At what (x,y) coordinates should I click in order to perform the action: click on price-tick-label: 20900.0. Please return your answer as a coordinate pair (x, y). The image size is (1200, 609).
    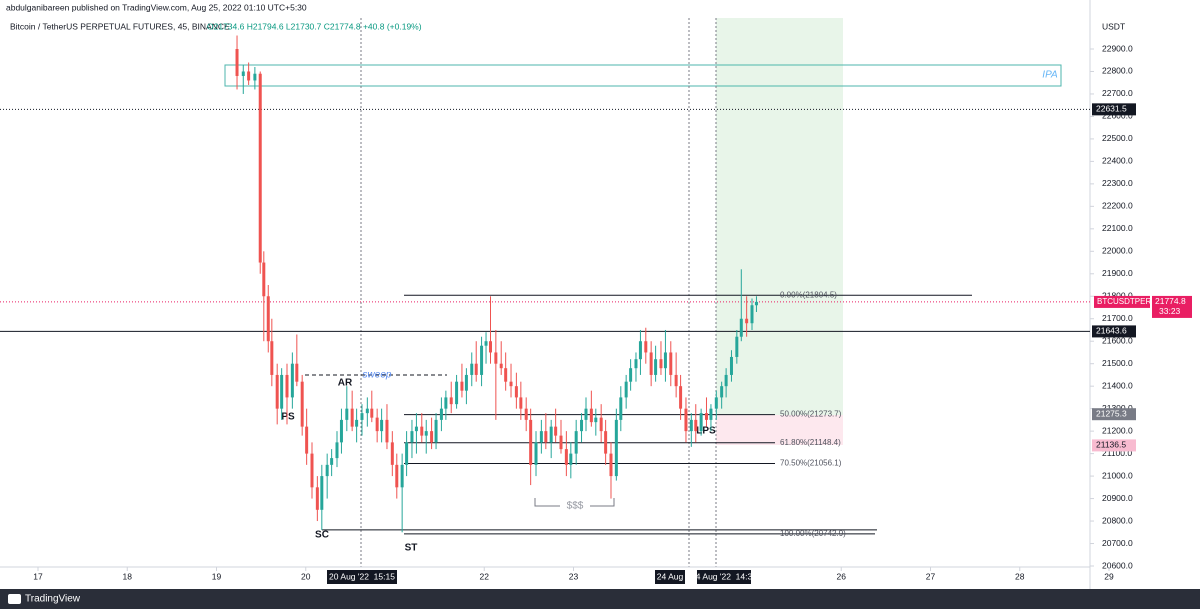
    Looking at the image, I should click on (1117, 498).